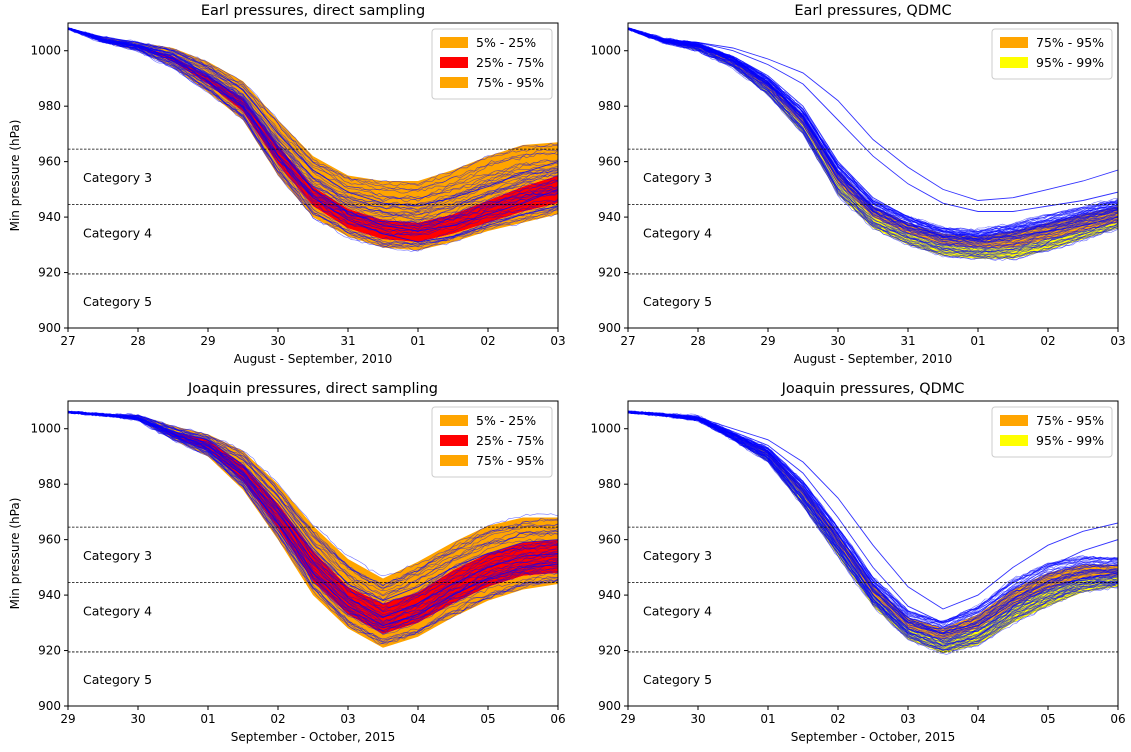 The image size is (1131, 752). Describe the element at coordinates (872, 11) in the screenshot. I see `chart-title: Earl pressures, QDMC` at that location.